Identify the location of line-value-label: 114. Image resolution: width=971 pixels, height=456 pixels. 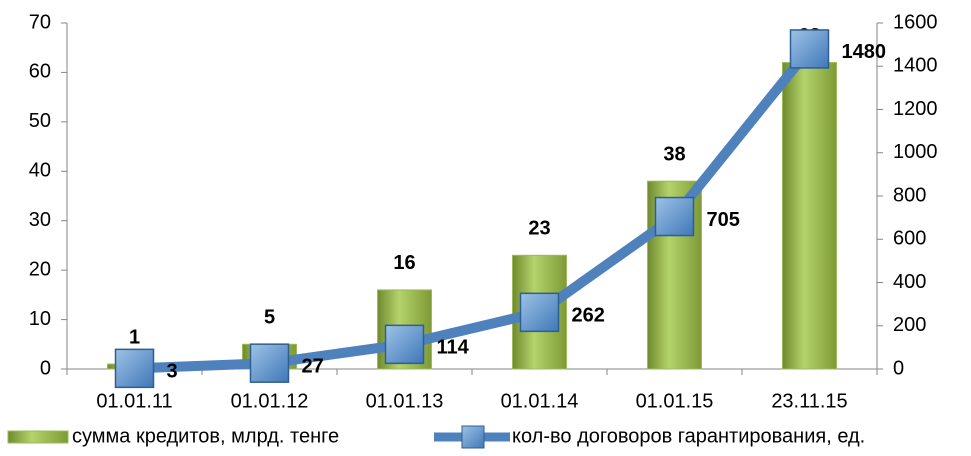
(453, 348).